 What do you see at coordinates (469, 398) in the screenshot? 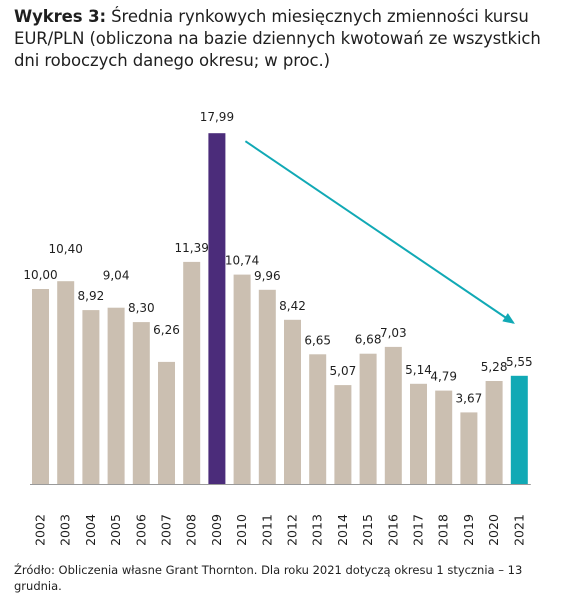
I see `value-label-2019: 3,67` at bounding box center [469, 398].